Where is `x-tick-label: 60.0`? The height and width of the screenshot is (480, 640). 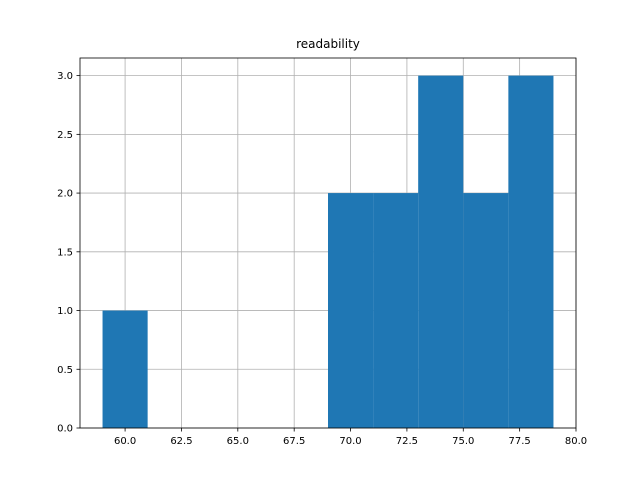
x-tick-label: 60.0 is located at coordinates (125, 441).